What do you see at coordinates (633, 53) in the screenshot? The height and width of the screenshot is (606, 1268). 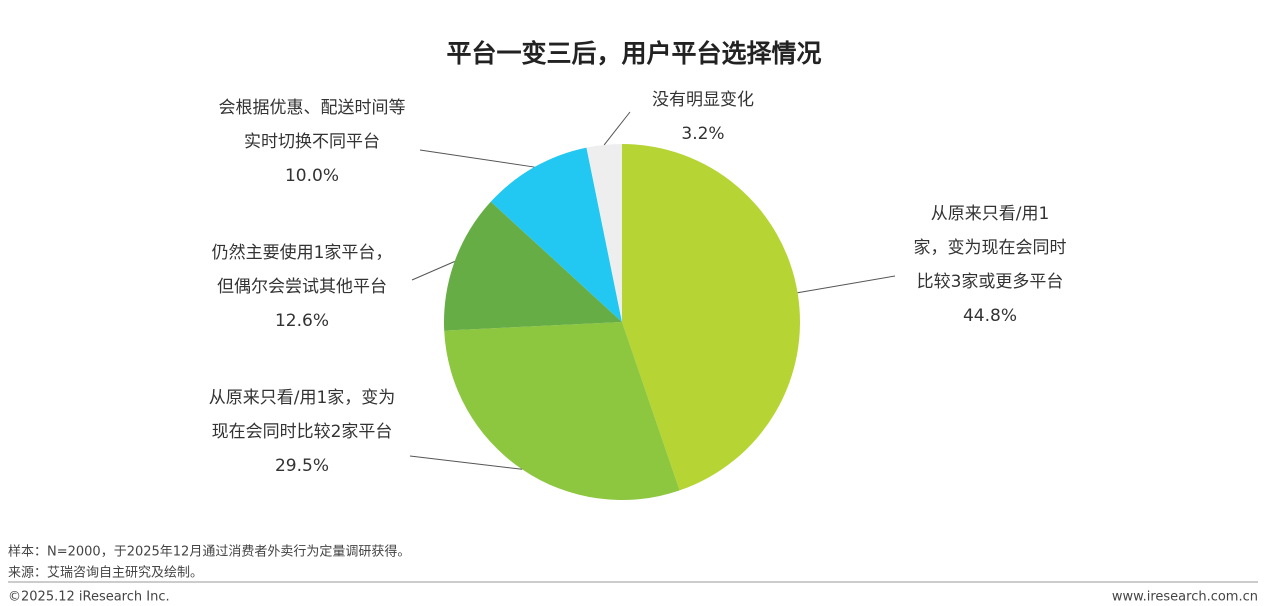 I see `chart-title: 平台一变三后，用户平台选择情况` at bounding box center [633, 53].